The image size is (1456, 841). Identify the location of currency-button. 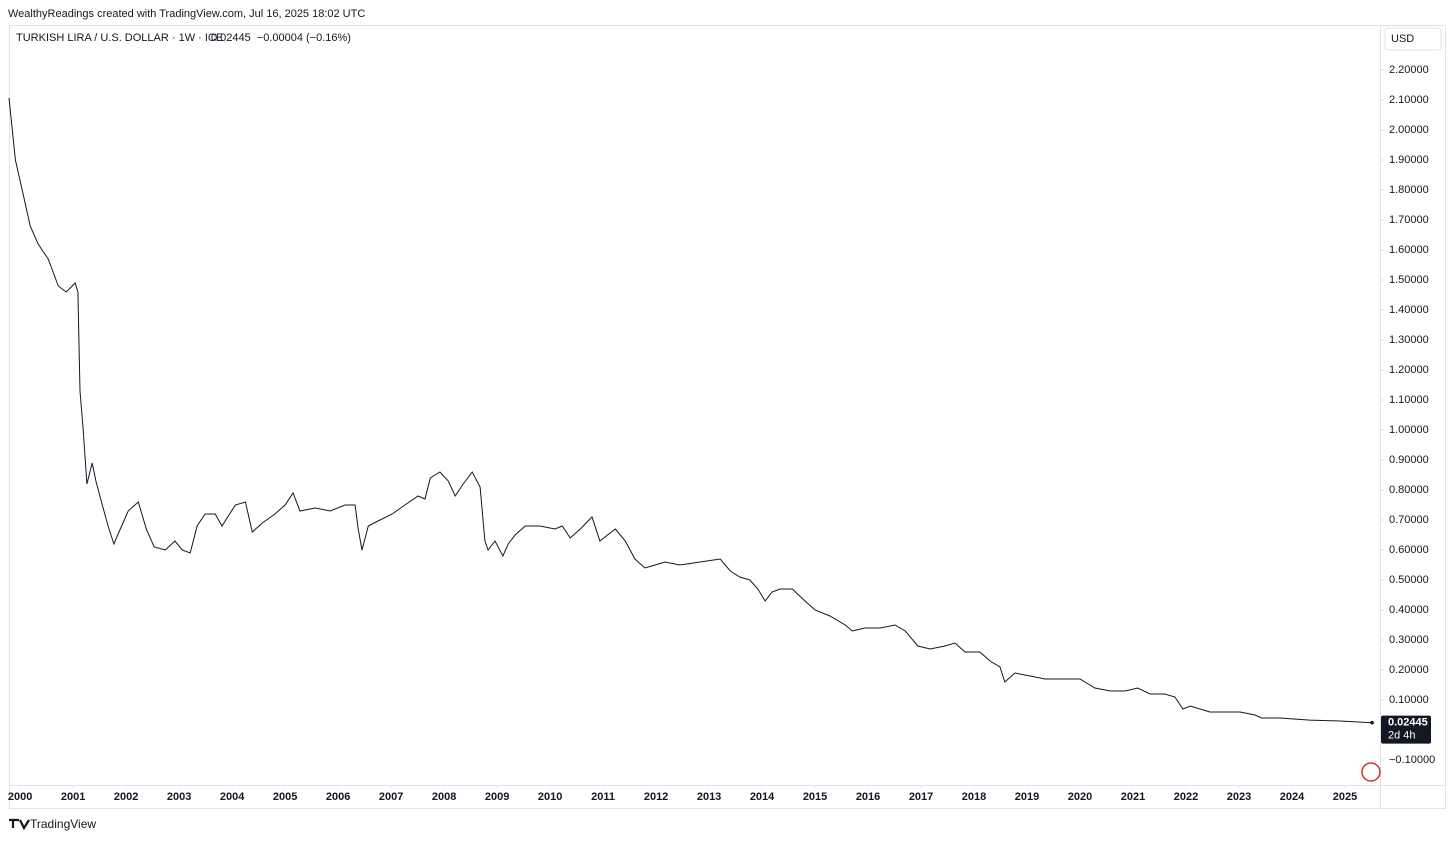
(1413, 39).